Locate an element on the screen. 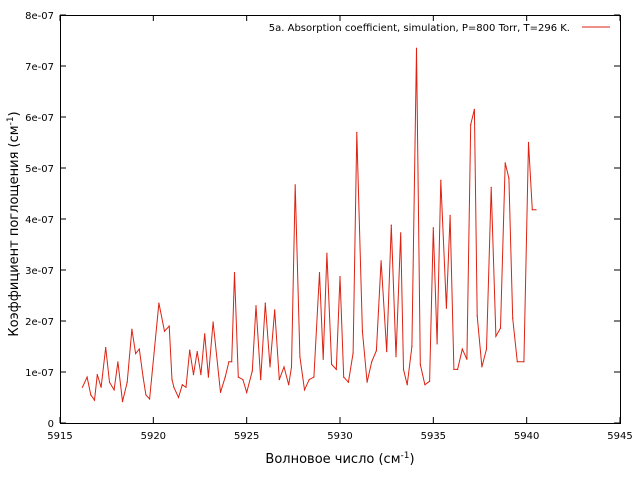 The height and width of the screenshot is (480, 640). y-tick-label: 2e-07 is located at coordinates (39, 322).